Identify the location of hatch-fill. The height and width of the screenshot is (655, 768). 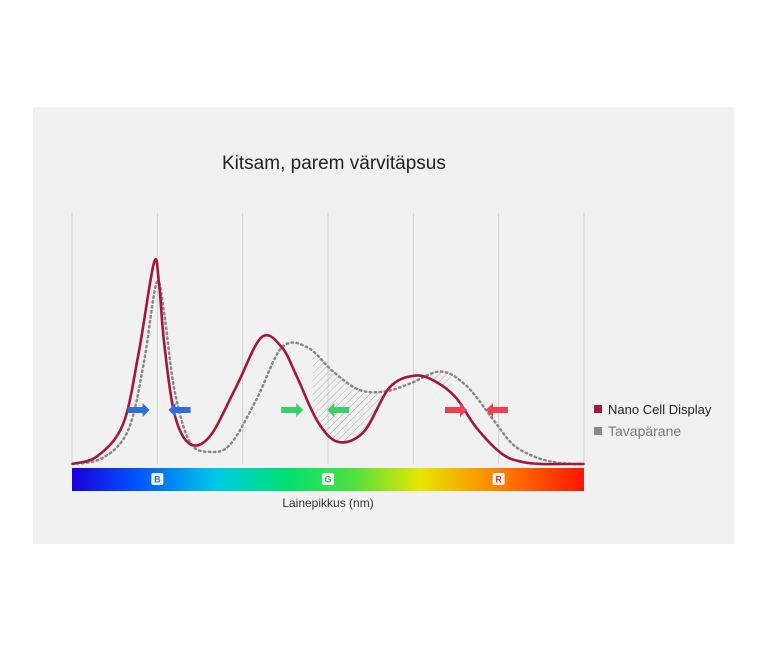
(381, 407).